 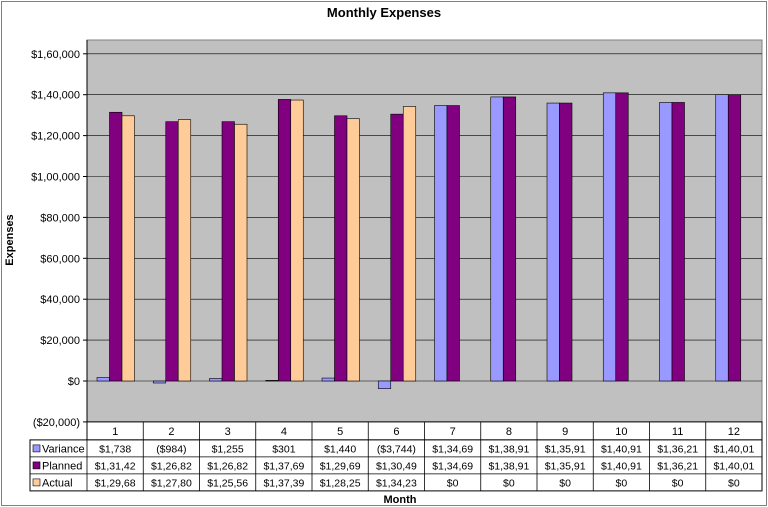 I want to click on table-body, so click(x=396, y=465).